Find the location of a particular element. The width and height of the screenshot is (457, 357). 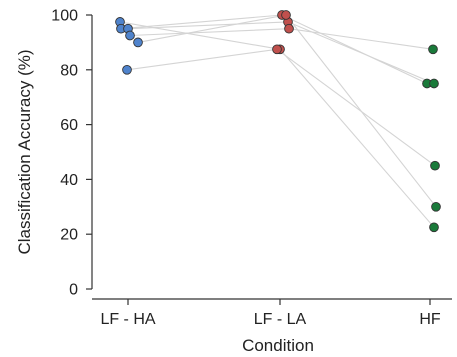

y-tick-label: 20 is located at coordinates (69, 235).